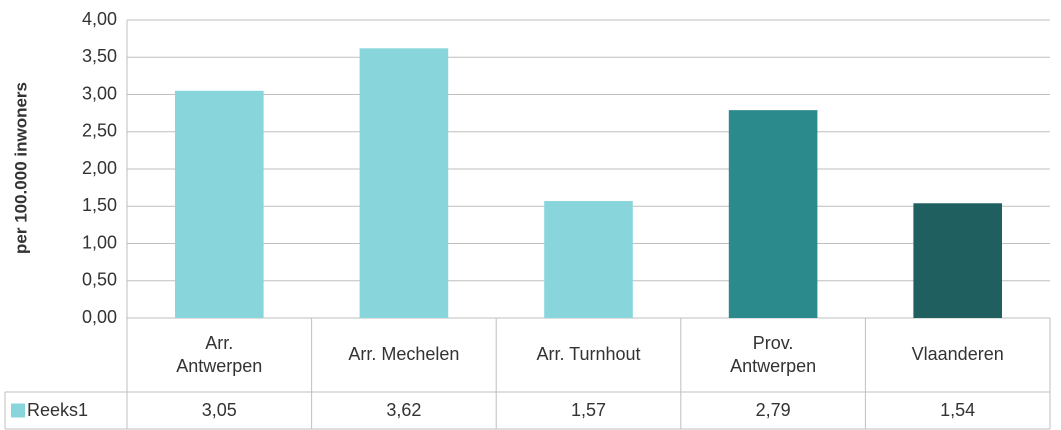 Image resolution: width=1061 pixels, height=430 pixels. What do you see at coordinates (957, 354) in the screenshot?
I see `x-tick-label: Vlaanderen` at bounding box center [957, 354].